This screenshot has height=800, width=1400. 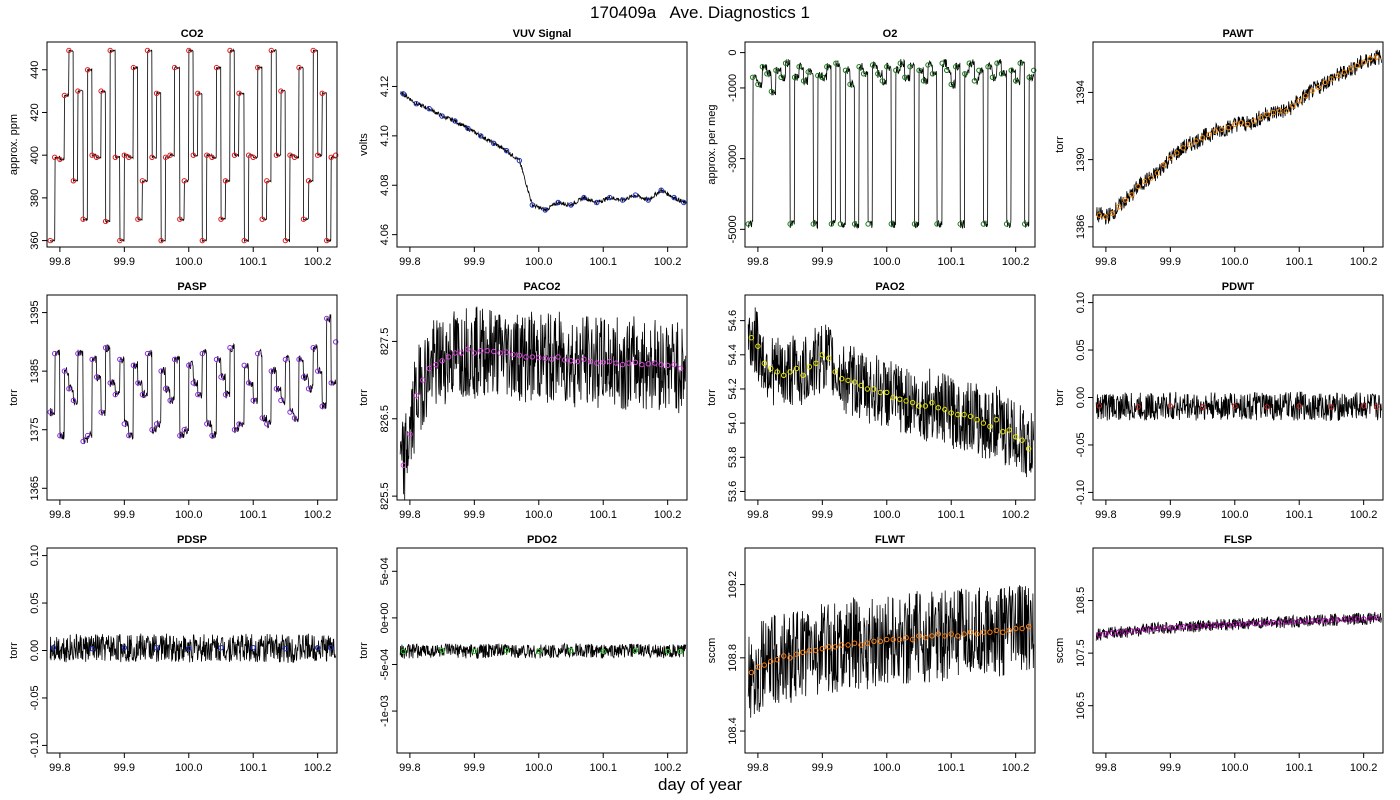 I want to click on panel-title: PDO2, so click(x=542, y=540).